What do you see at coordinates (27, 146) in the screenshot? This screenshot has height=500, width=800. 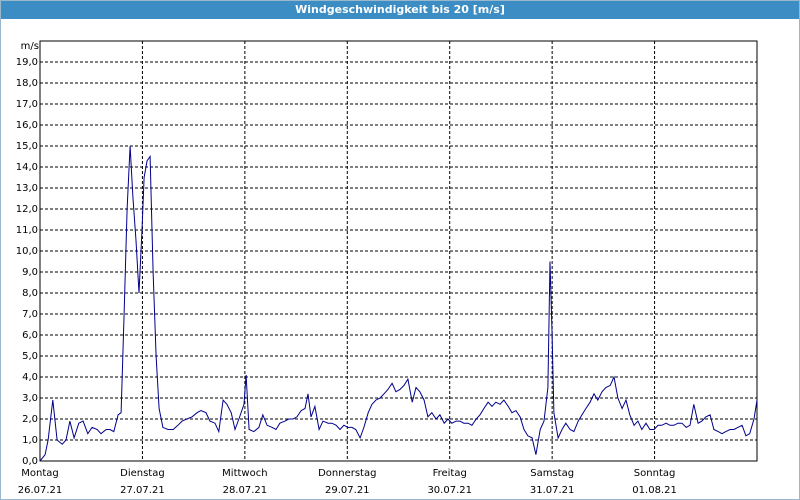 I see `y-tick-label: 15,0` at bounding box center [27, 146].